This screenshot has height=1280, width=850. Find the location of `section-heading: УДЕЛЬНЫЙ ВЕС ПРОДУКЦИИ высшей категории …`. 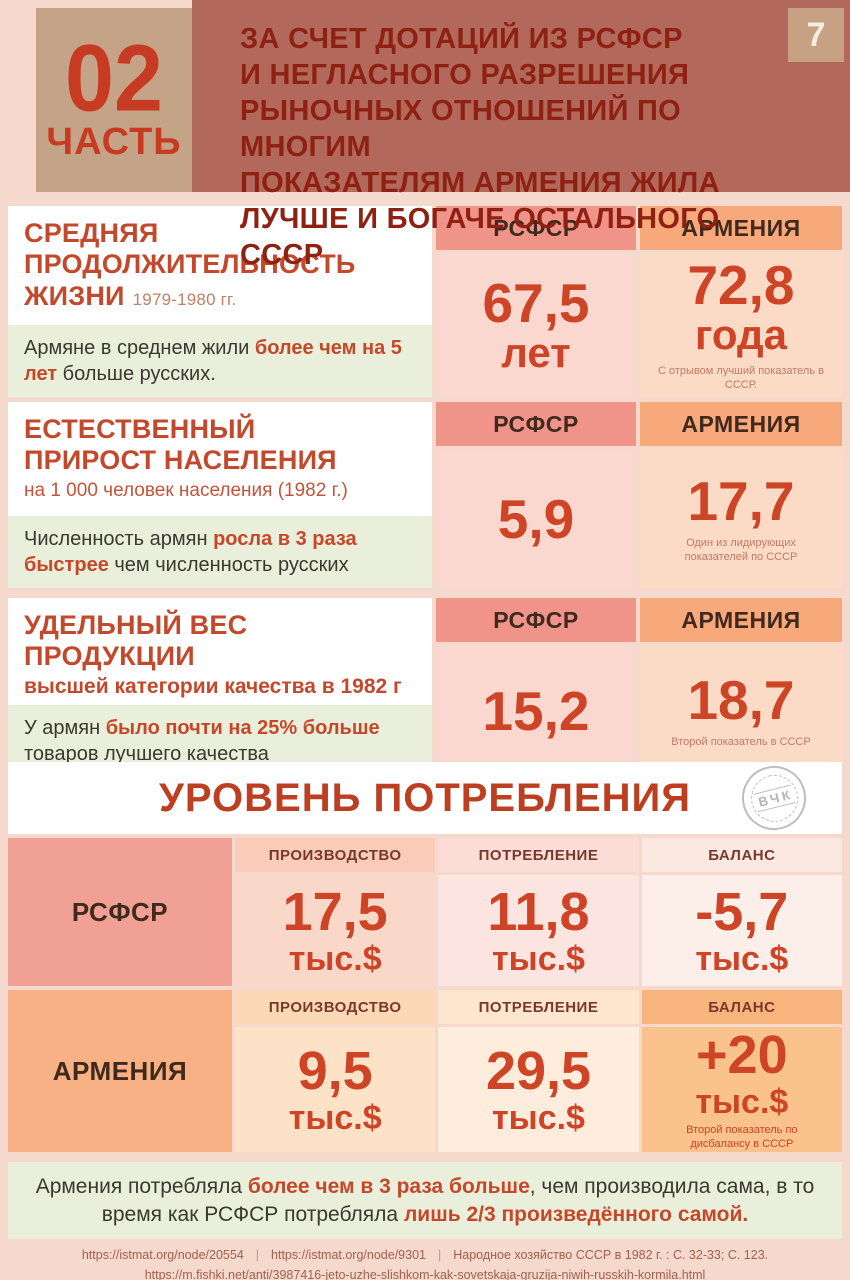

section-heading: УДЕЛЬНЫЙ ВЕС ПРОДУКЦИИ высшей категории … is located at coordinates (220, 651).